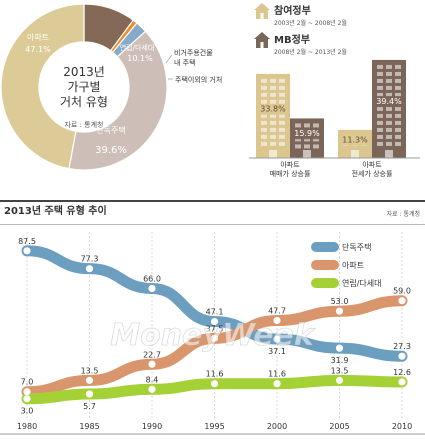 Image resolution: width=425 pixels, height=441 pixels. I want to click on point-label-2-5: 13.5, so click(340, 370).